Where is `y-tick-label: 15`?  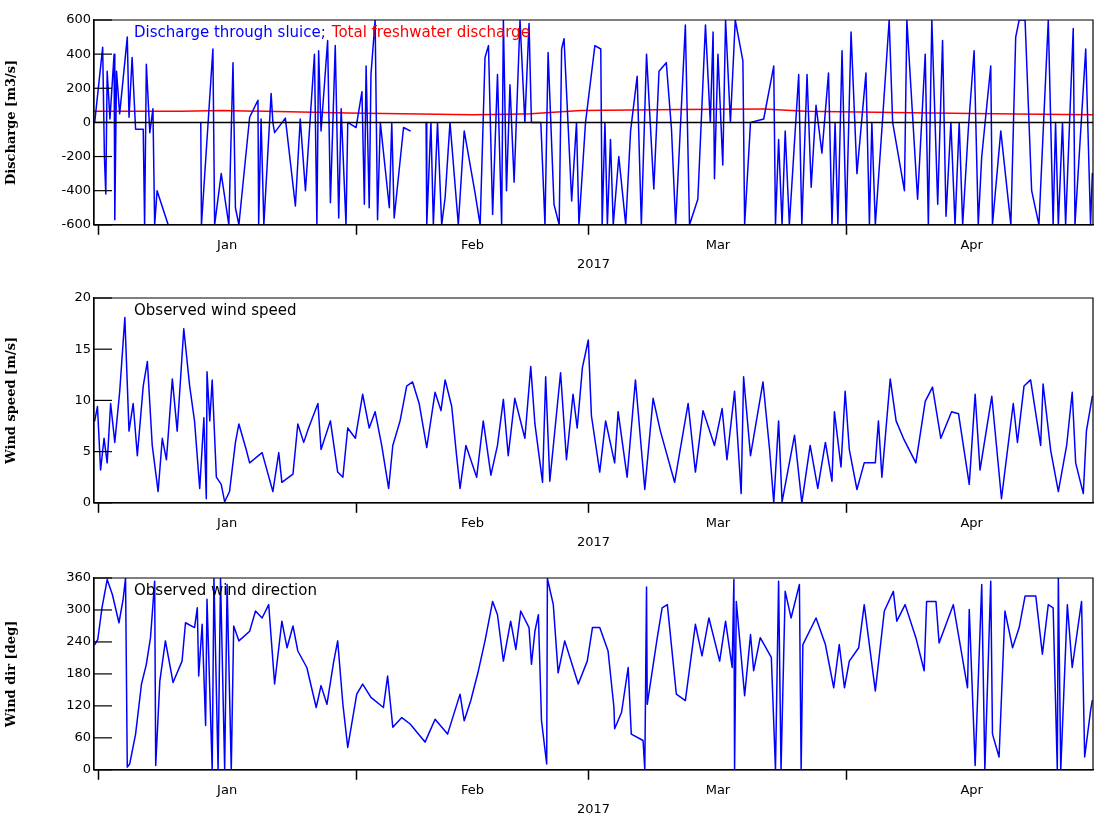 y-tick-label: 15 is located at coordinates (82, 348).